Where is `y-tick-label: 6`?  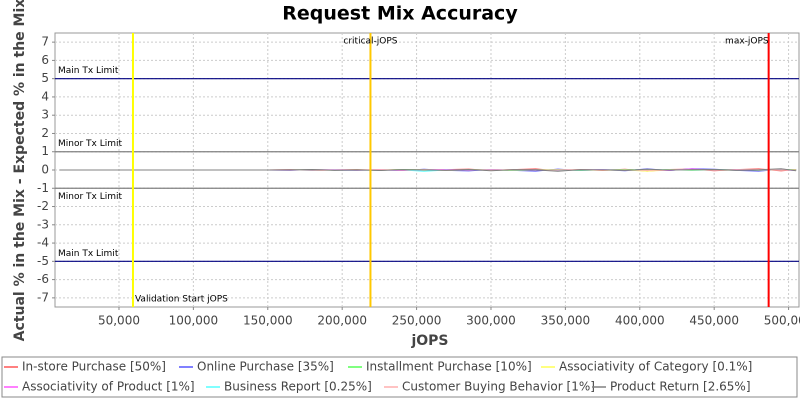 y-tick-label: 6 is located at coordinates (45, 60).